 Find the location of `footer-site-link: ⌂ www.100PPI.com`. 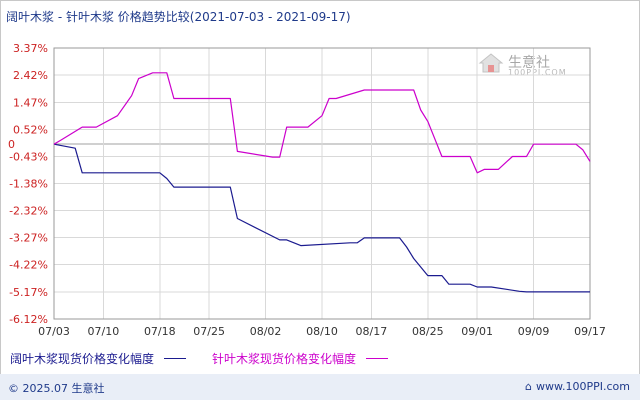

footer-site-link: ⌂ www.100PPI.com is located at coordinates (577, 386).